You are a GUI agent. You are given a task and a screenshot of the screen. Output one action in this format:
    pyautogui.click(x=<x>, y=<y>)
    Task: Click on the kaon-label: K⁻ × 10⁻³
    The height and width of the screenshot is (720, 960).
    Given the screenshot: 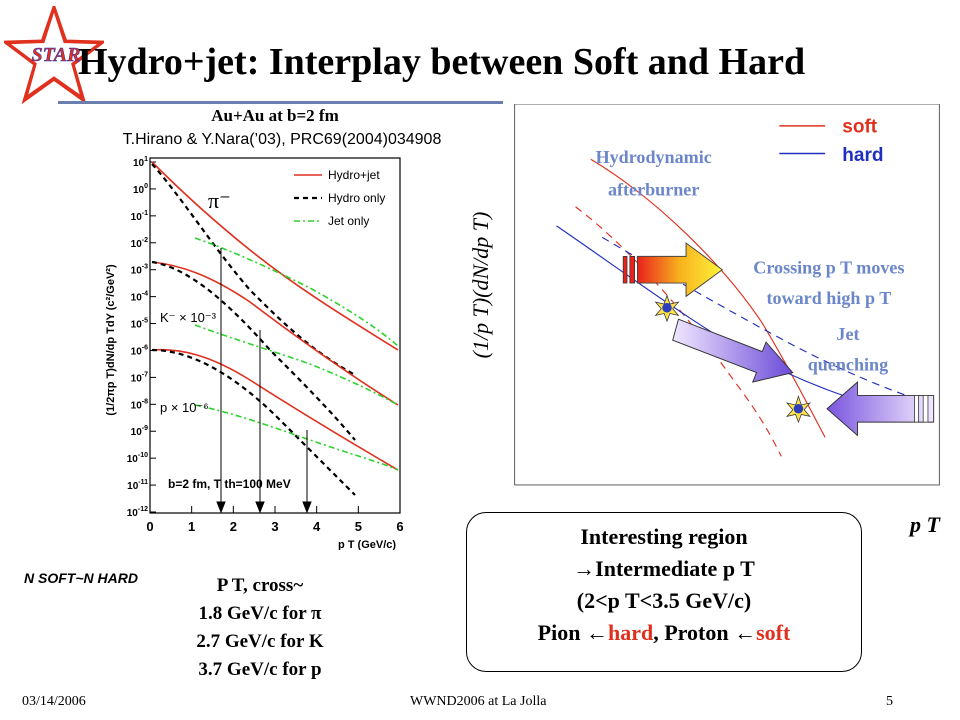 What is the action you would take?
    pyautogui.click(x=188, y=317)
    